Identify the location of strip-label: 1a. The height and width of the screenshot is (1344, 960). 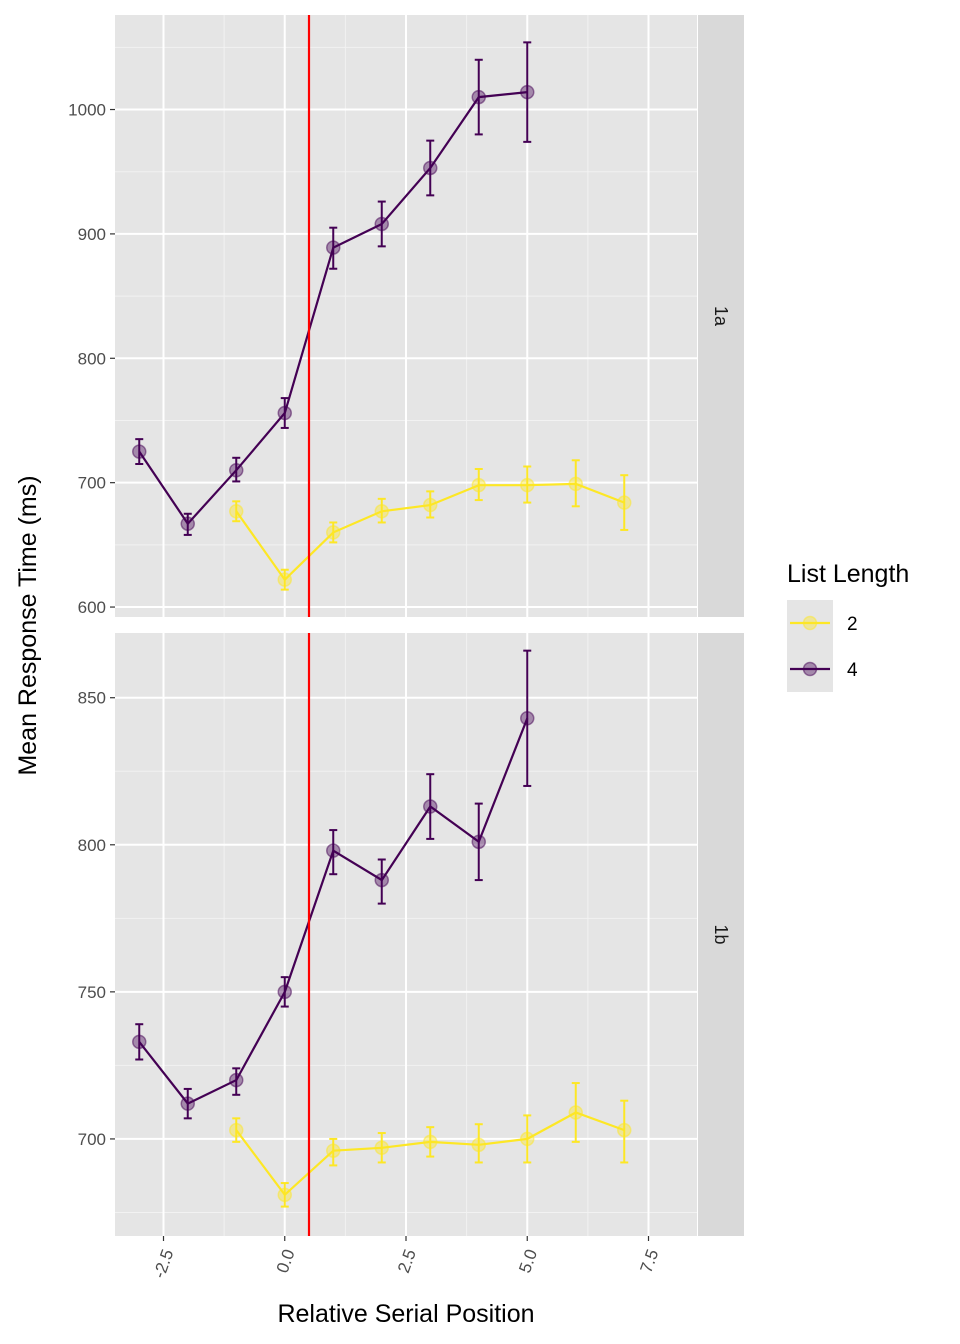
(721, 316).